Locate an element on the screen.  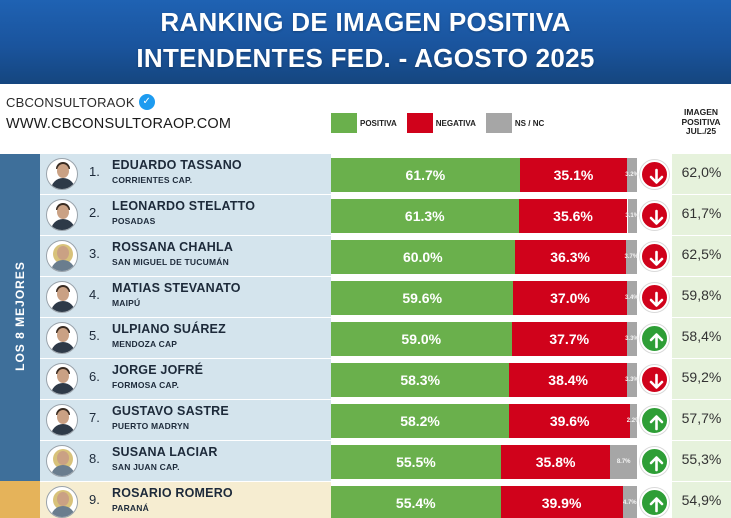
legend-swatch-positiva is located at coordinates (344, 123).